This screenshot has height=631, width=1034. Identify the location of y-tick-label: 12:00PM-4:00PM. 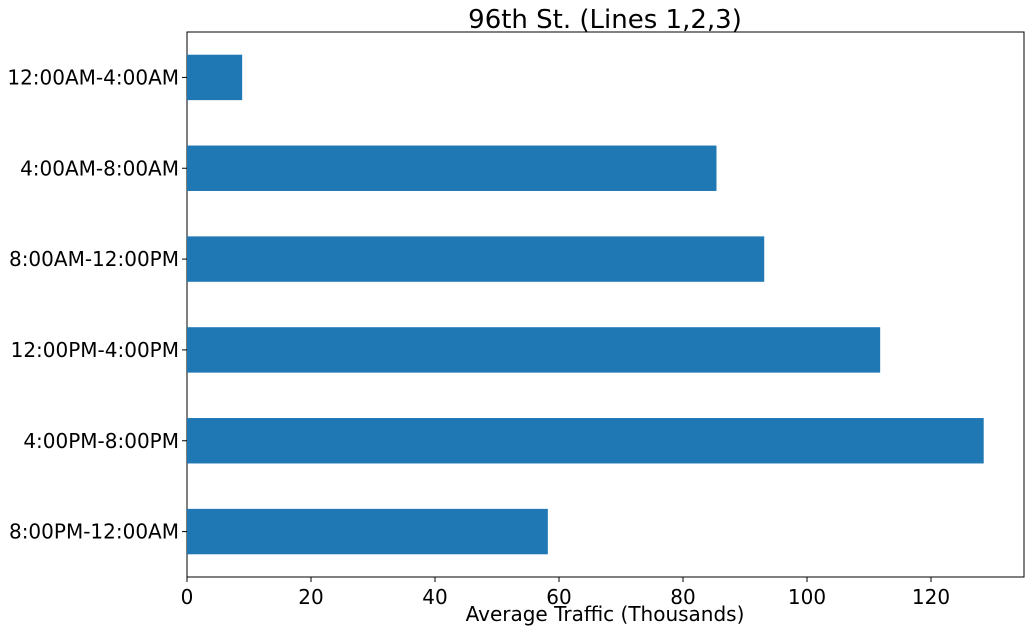
(95, 350).